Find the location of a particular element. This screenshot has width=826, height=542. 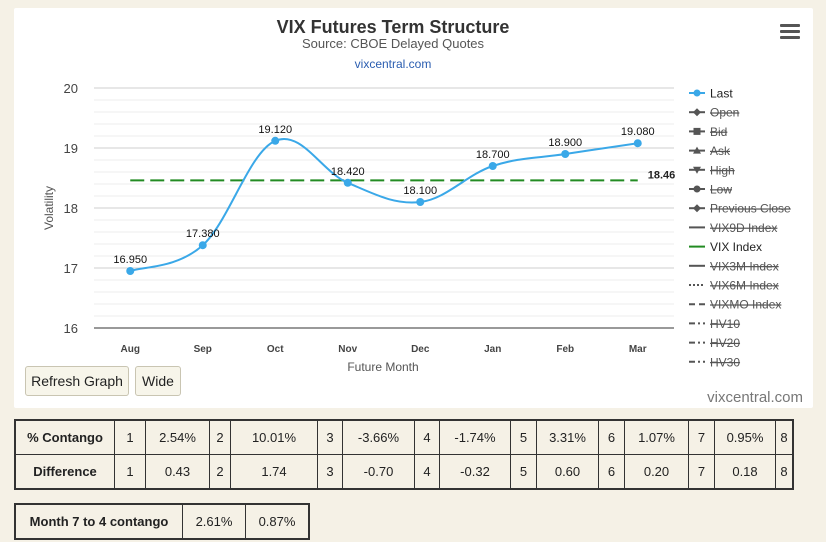

legend-item: Low is located at coordinates (710, 190).